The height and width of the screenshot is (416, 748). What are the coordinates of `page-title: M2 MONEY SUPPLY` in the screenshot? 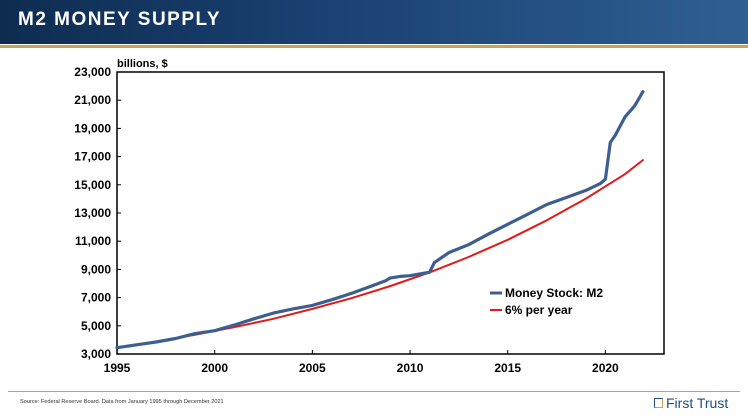 It's located at (120, 19).